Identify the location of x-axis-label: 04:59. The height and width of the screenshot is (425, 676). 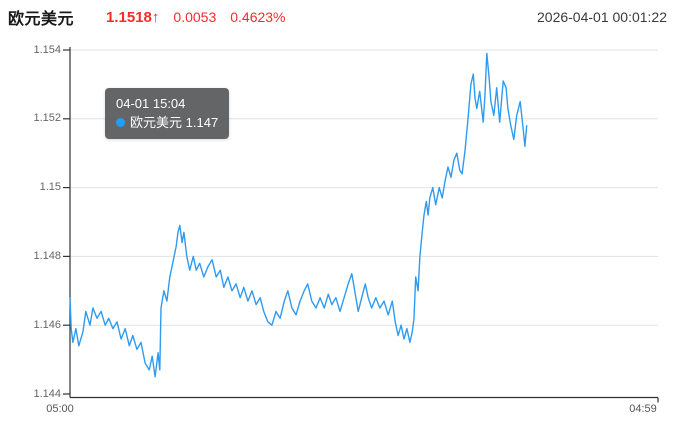
(643, 409).